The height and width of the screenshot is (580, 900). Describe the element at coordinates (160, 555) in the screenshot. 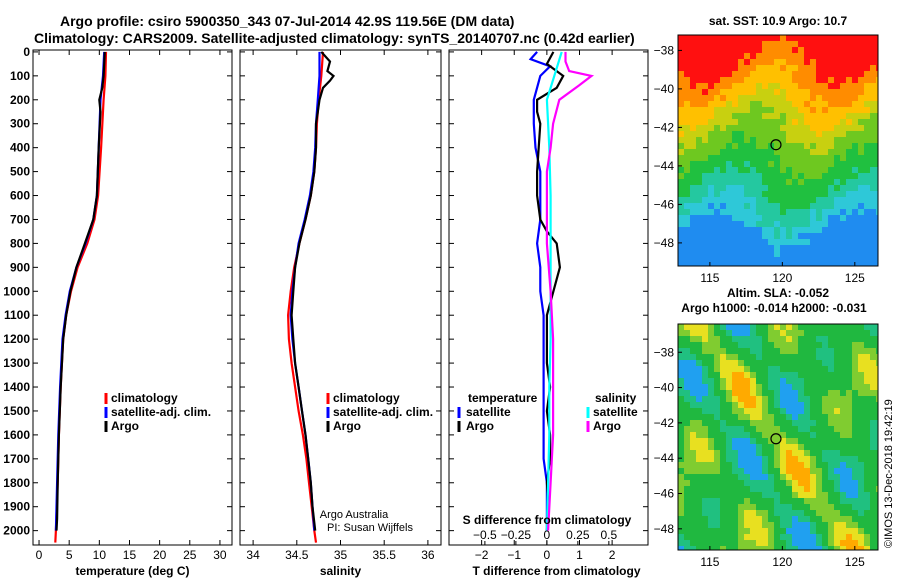

I see `x-tick-label: 20` at that location.